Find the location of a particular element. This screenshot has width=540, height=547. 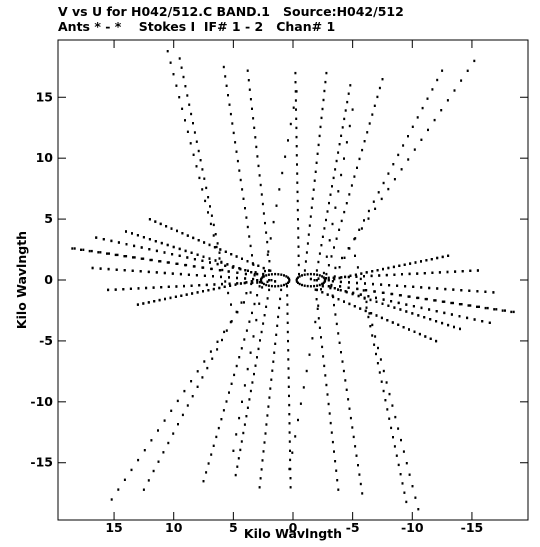

y-tick-label: 10 is located at coordinates (45, 157).